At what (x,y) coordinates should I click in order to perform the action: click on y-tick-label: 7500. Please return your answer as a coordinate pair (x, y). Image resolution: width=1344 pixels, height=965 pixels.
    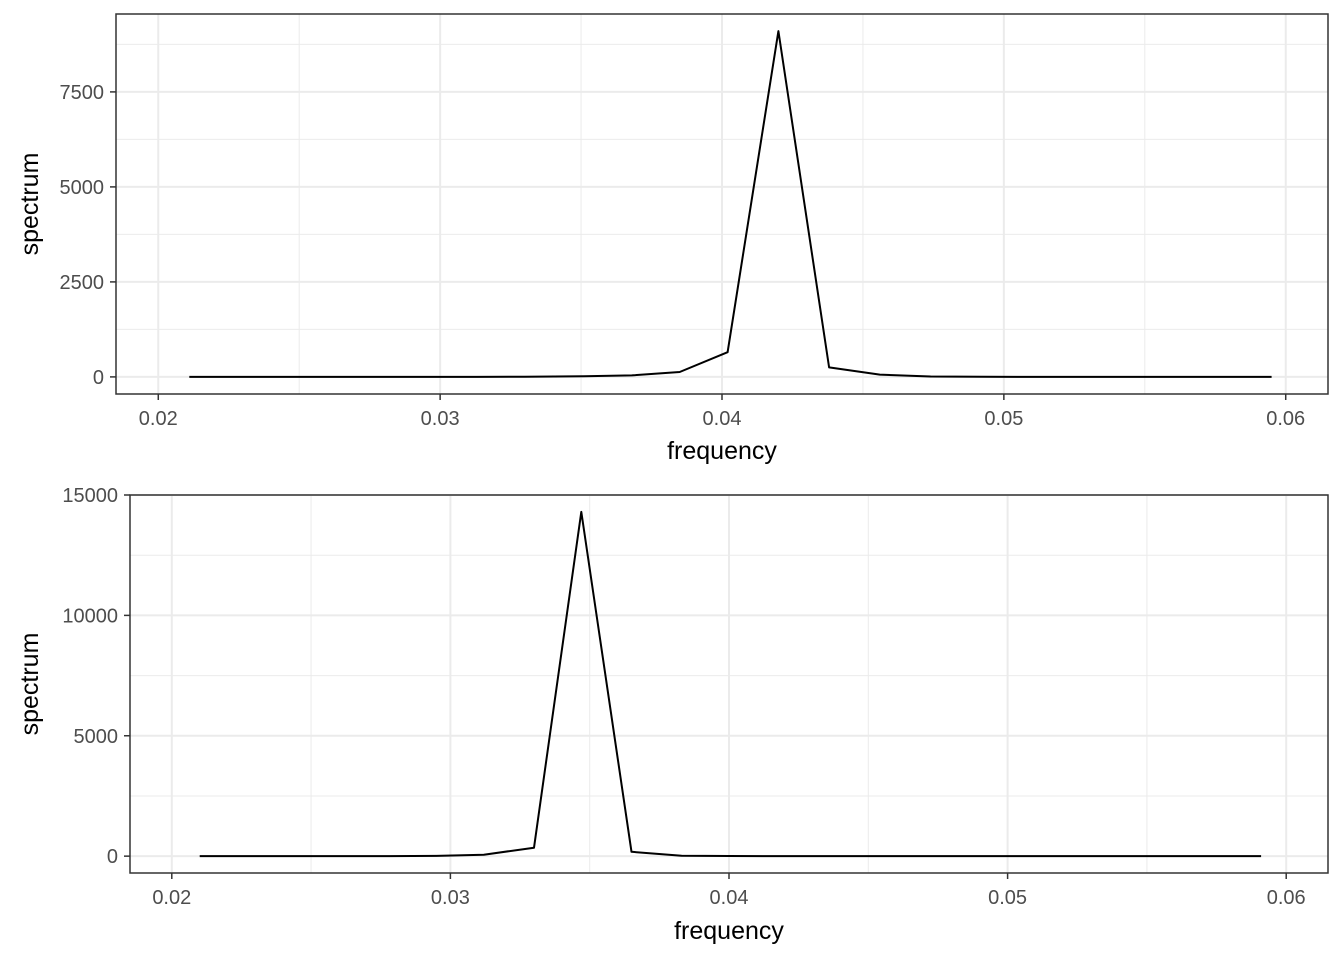
    Looking at the image, I should click on (82, 93).